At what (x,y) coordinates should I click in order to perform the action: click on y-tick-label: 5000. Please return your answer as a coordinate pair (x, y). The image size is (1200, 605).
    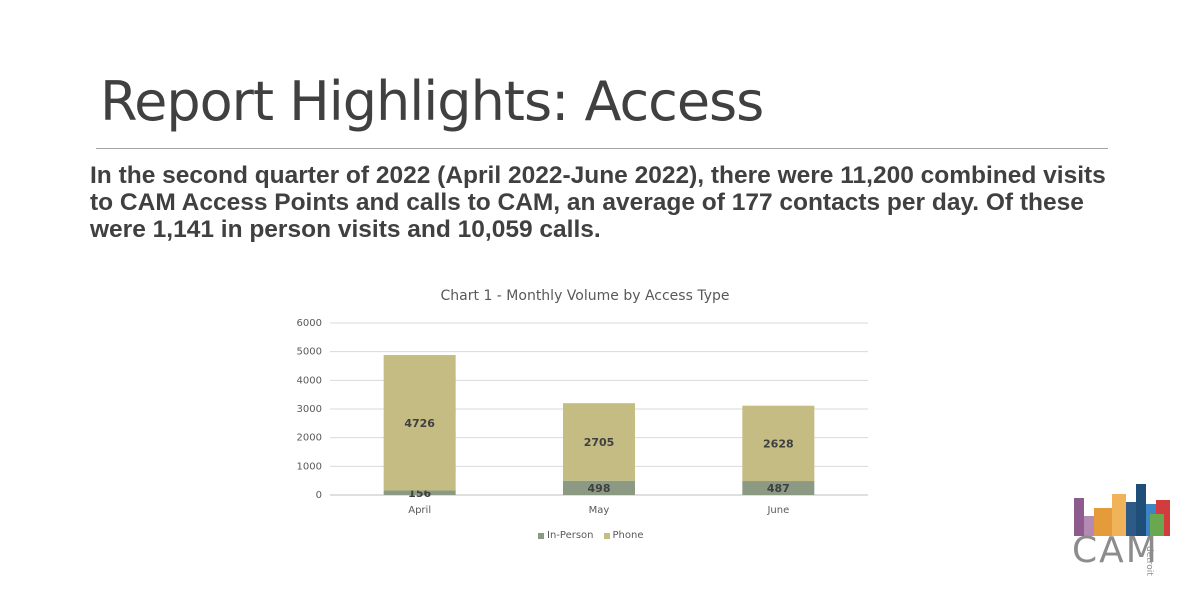
    Looking at the image, I should click on (309, 352).